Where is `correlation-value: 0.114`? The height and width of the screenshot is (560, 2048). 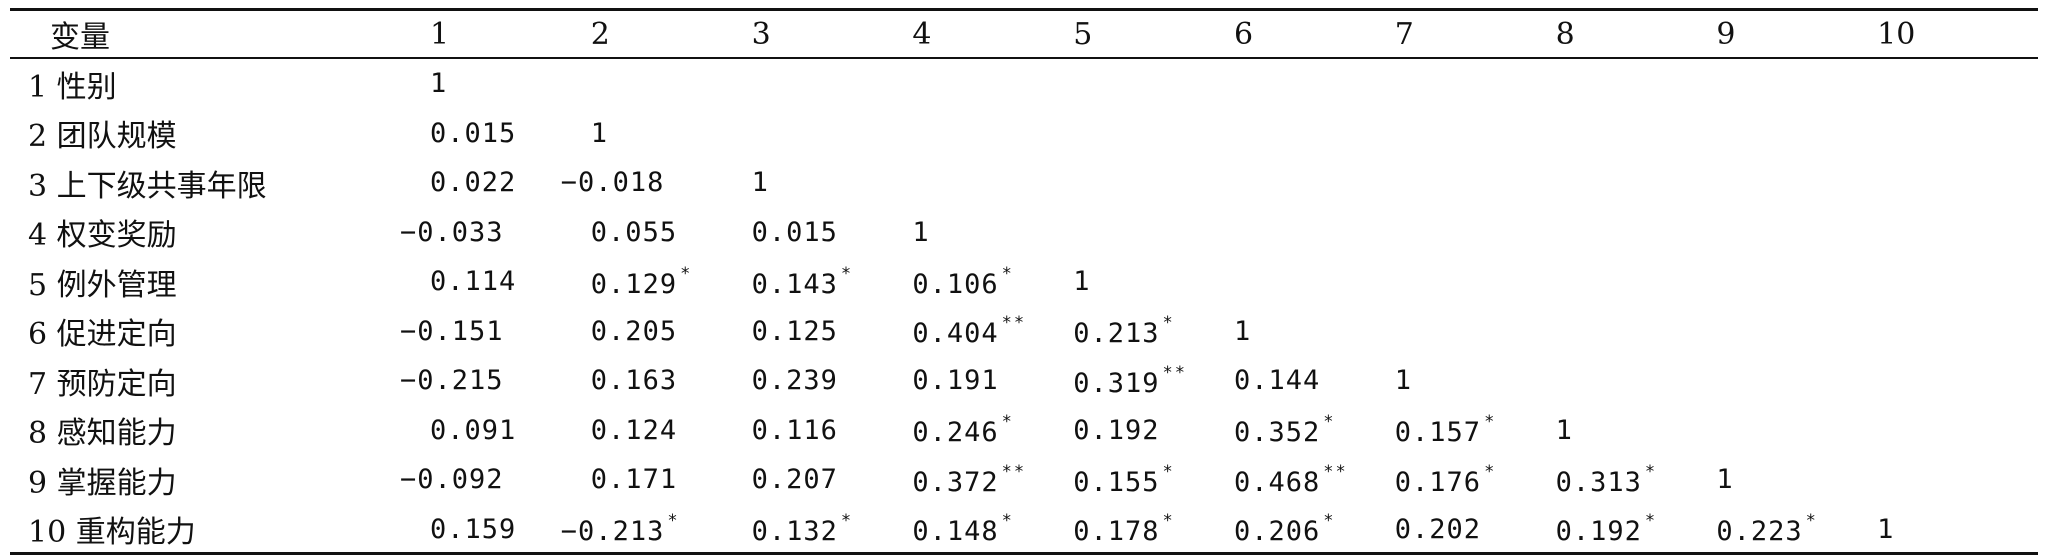
correlation-value: 0.114 is located at coordinates (473, 282).